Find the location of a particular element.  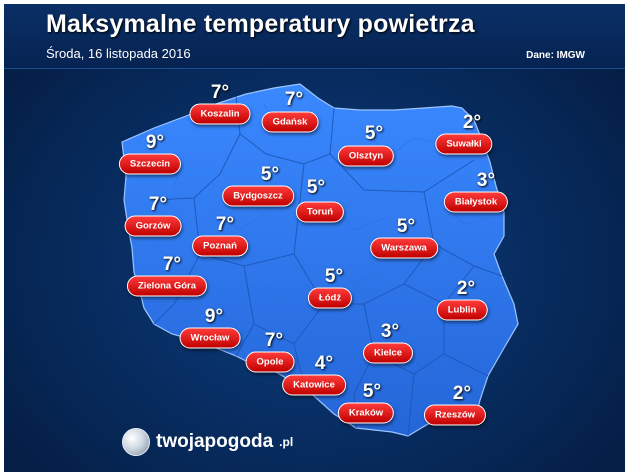

data-source-label: Dane: IMGW is located at coordinates (555, 55).